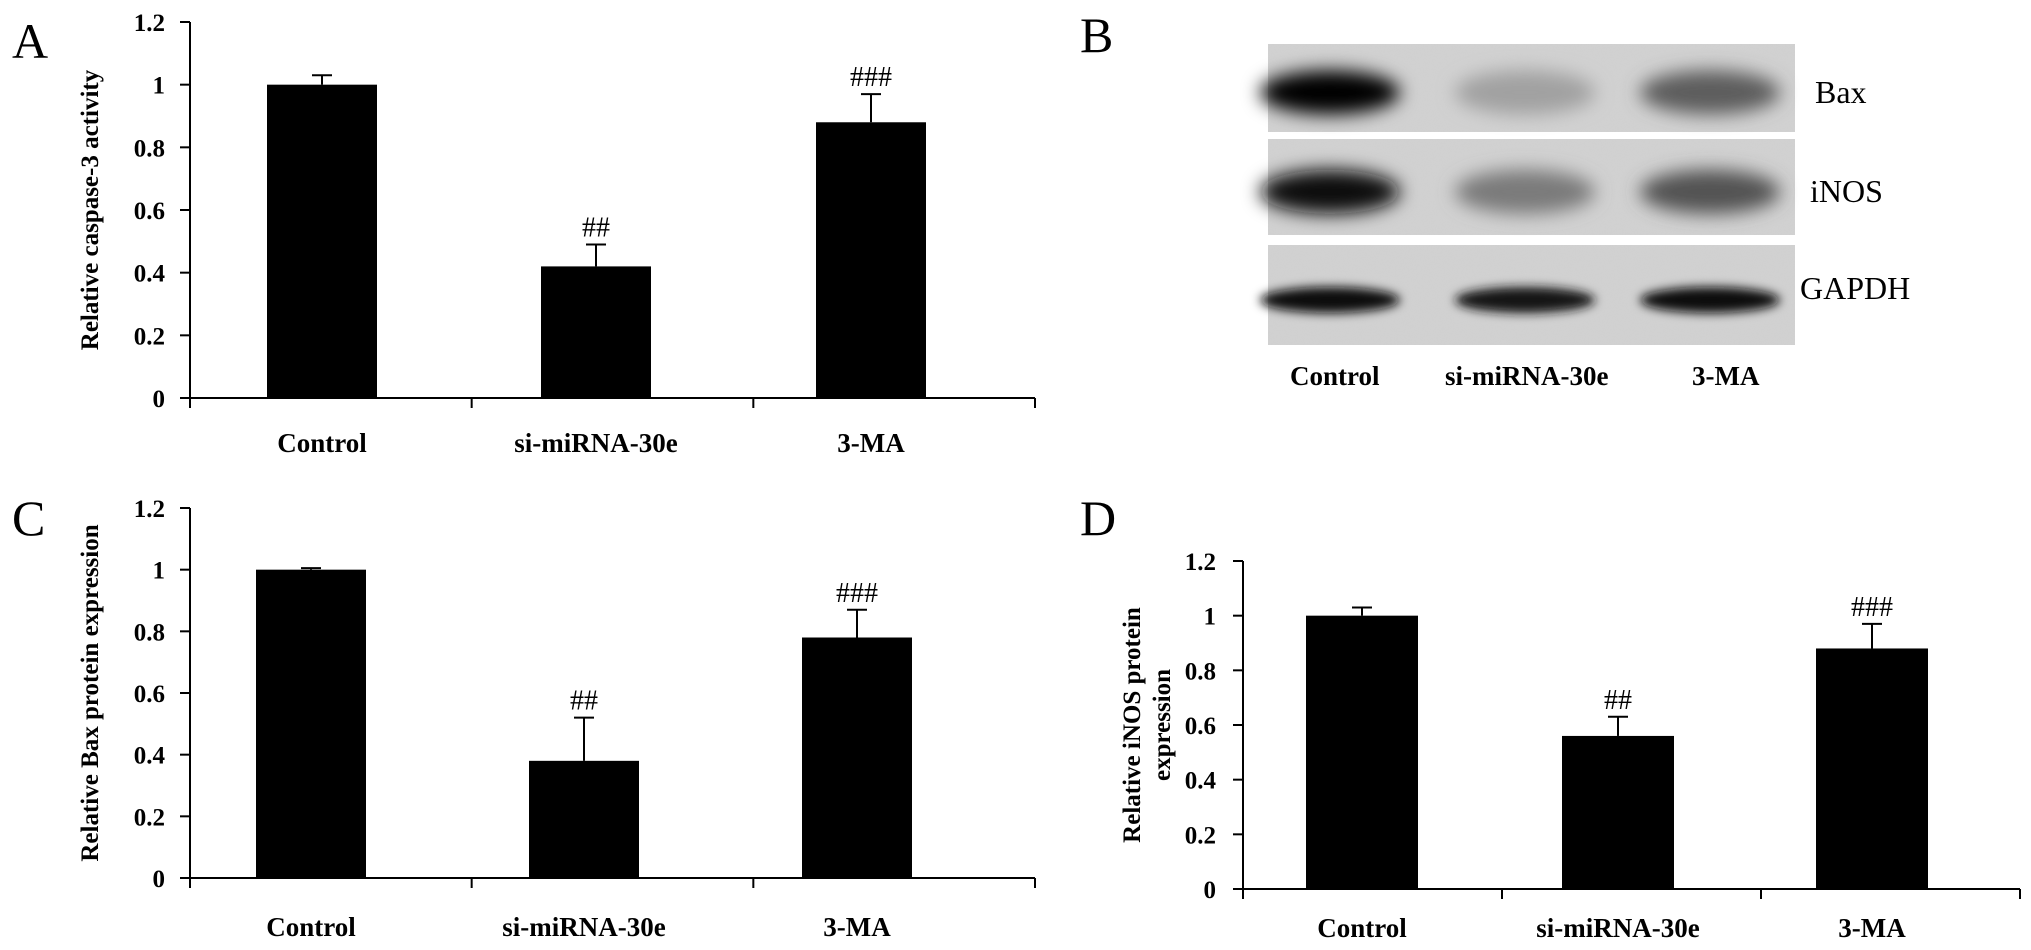  What do you see at coordinates (1617, 928) in the screenshot?
I see `chart-d-category-label: si-miRNA-30e` at bounding box center [1617, 928].